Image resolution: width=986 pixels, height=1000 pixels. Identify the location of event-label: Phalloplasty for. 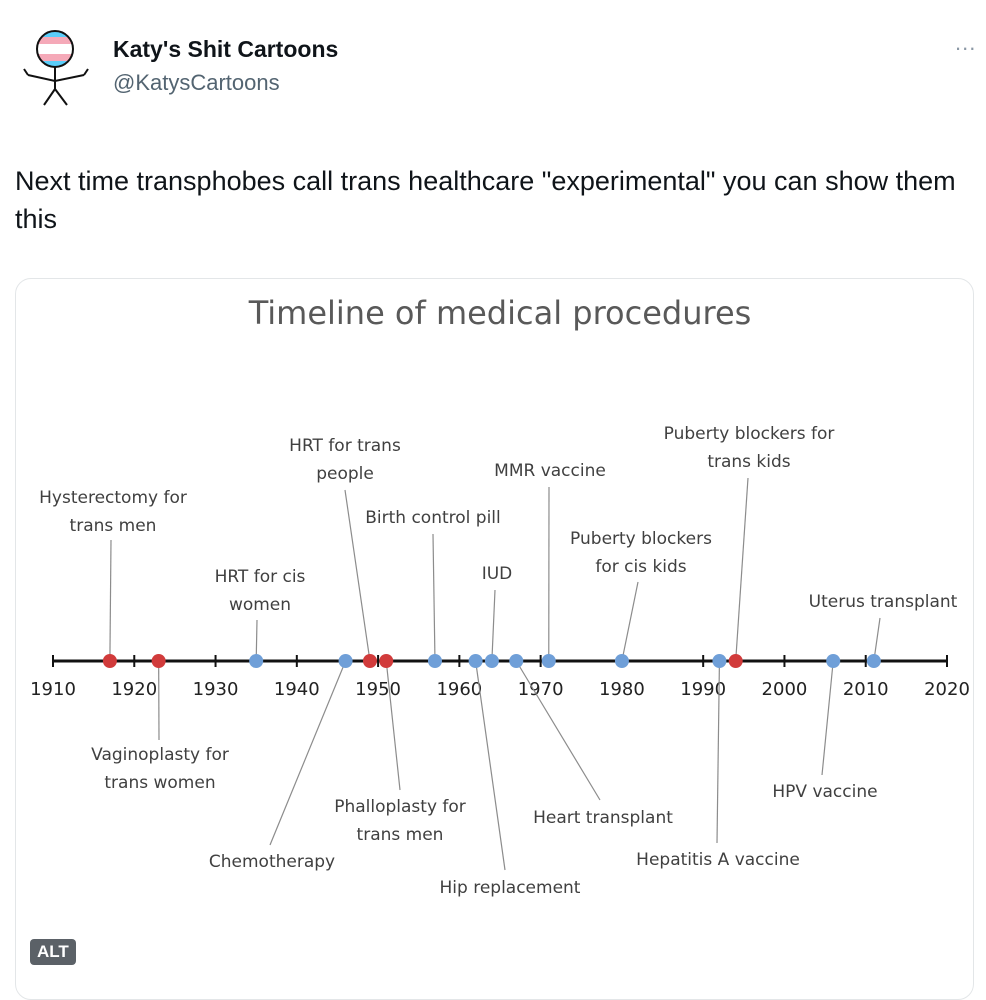
(400, 807).